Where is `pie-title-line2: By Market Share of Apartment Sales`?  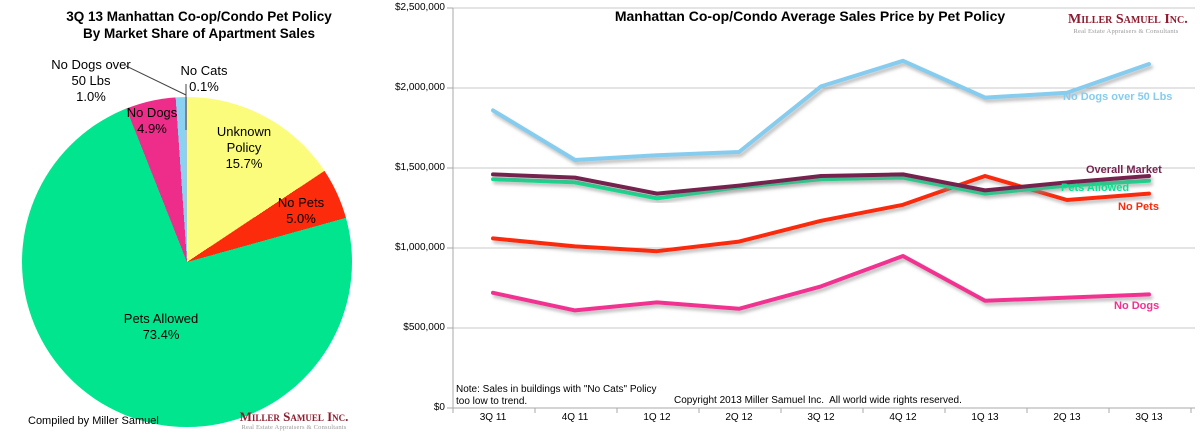
pie-title-line2: By Market Share of Apartment Sales is located at coordinates (199, 33).